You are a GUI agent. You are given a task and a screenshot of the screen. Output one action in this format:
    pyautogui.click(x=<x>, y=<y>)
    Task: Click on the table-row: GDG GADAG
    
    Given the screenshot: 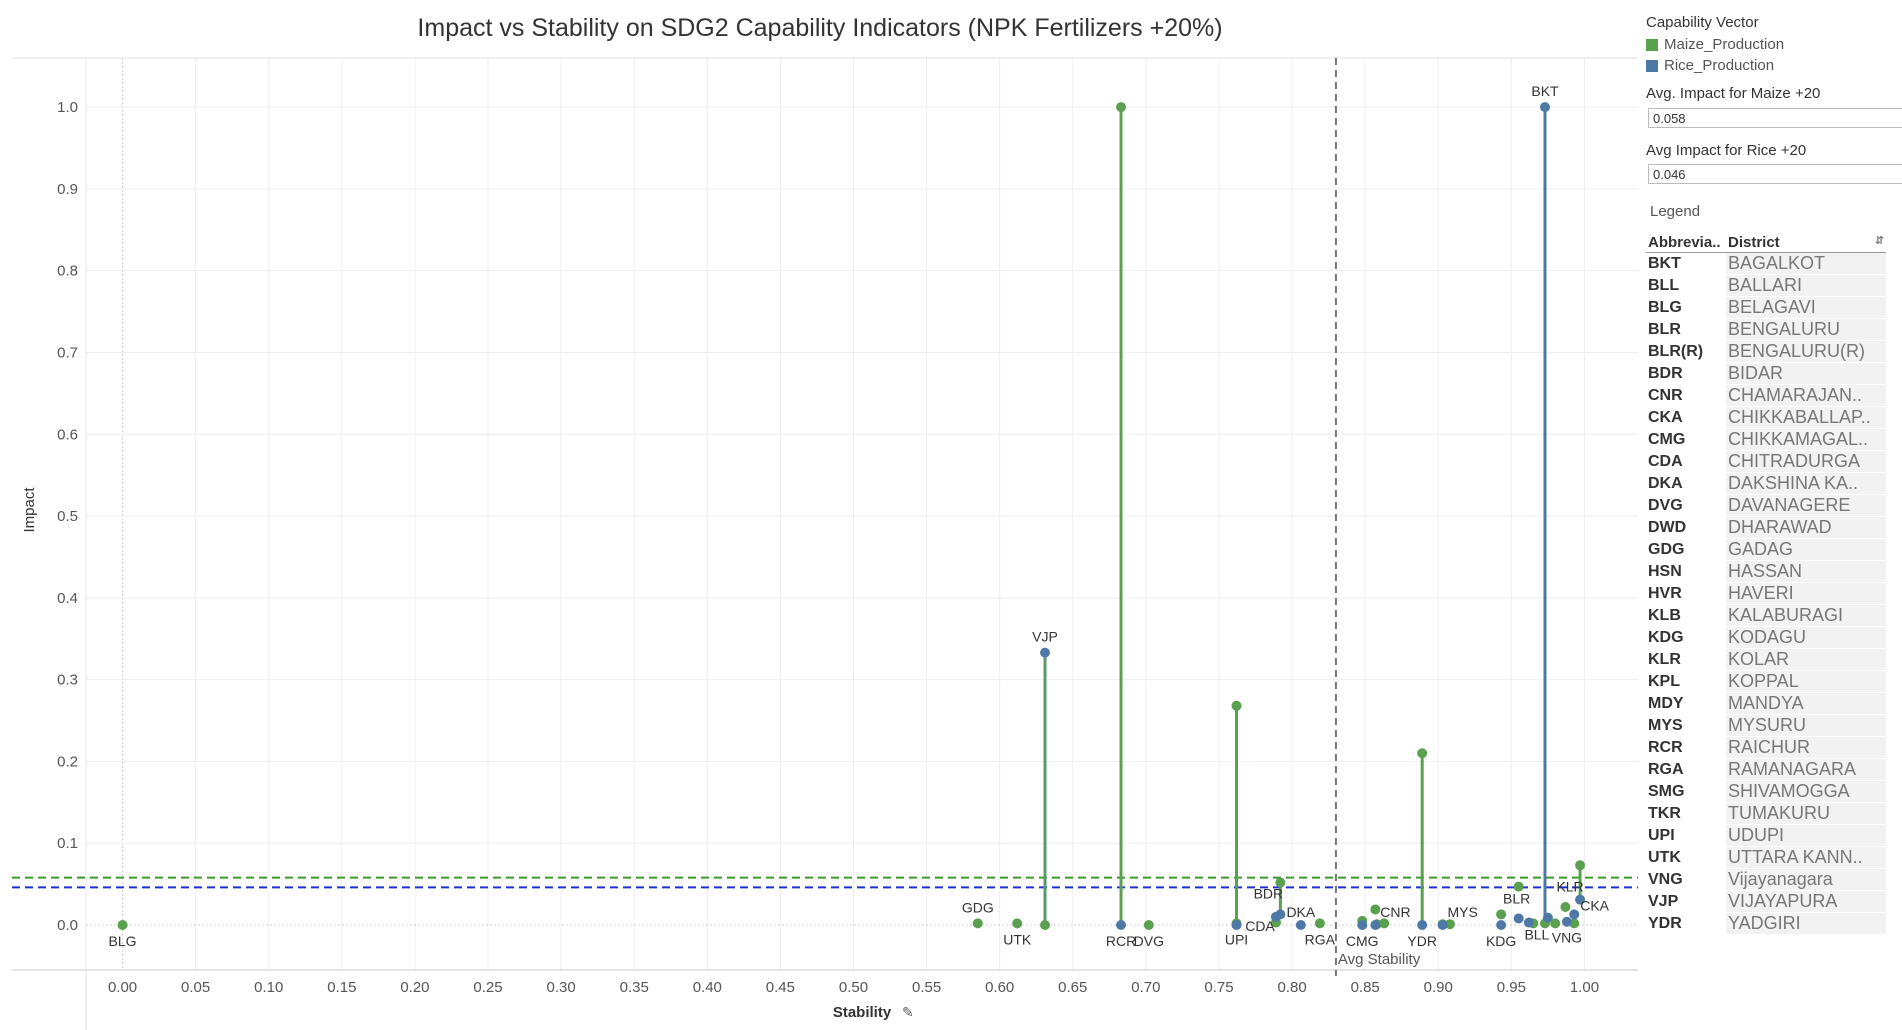 What is the action you would take?
    pyautogui.click(x=1766, y=549)
    